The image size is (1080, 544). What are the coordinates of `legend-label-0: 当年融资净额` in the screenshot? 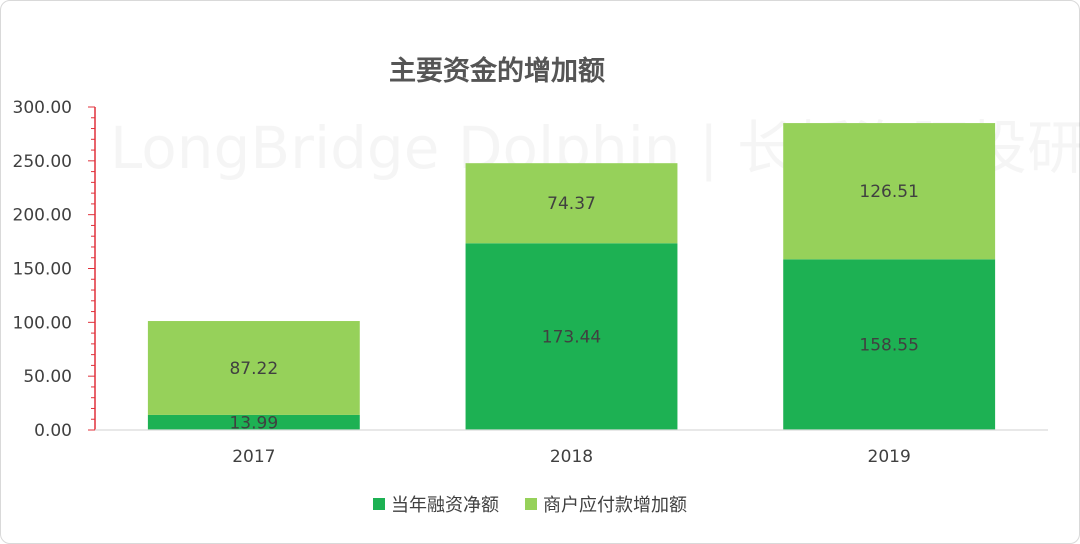 It's located at (445, 505).